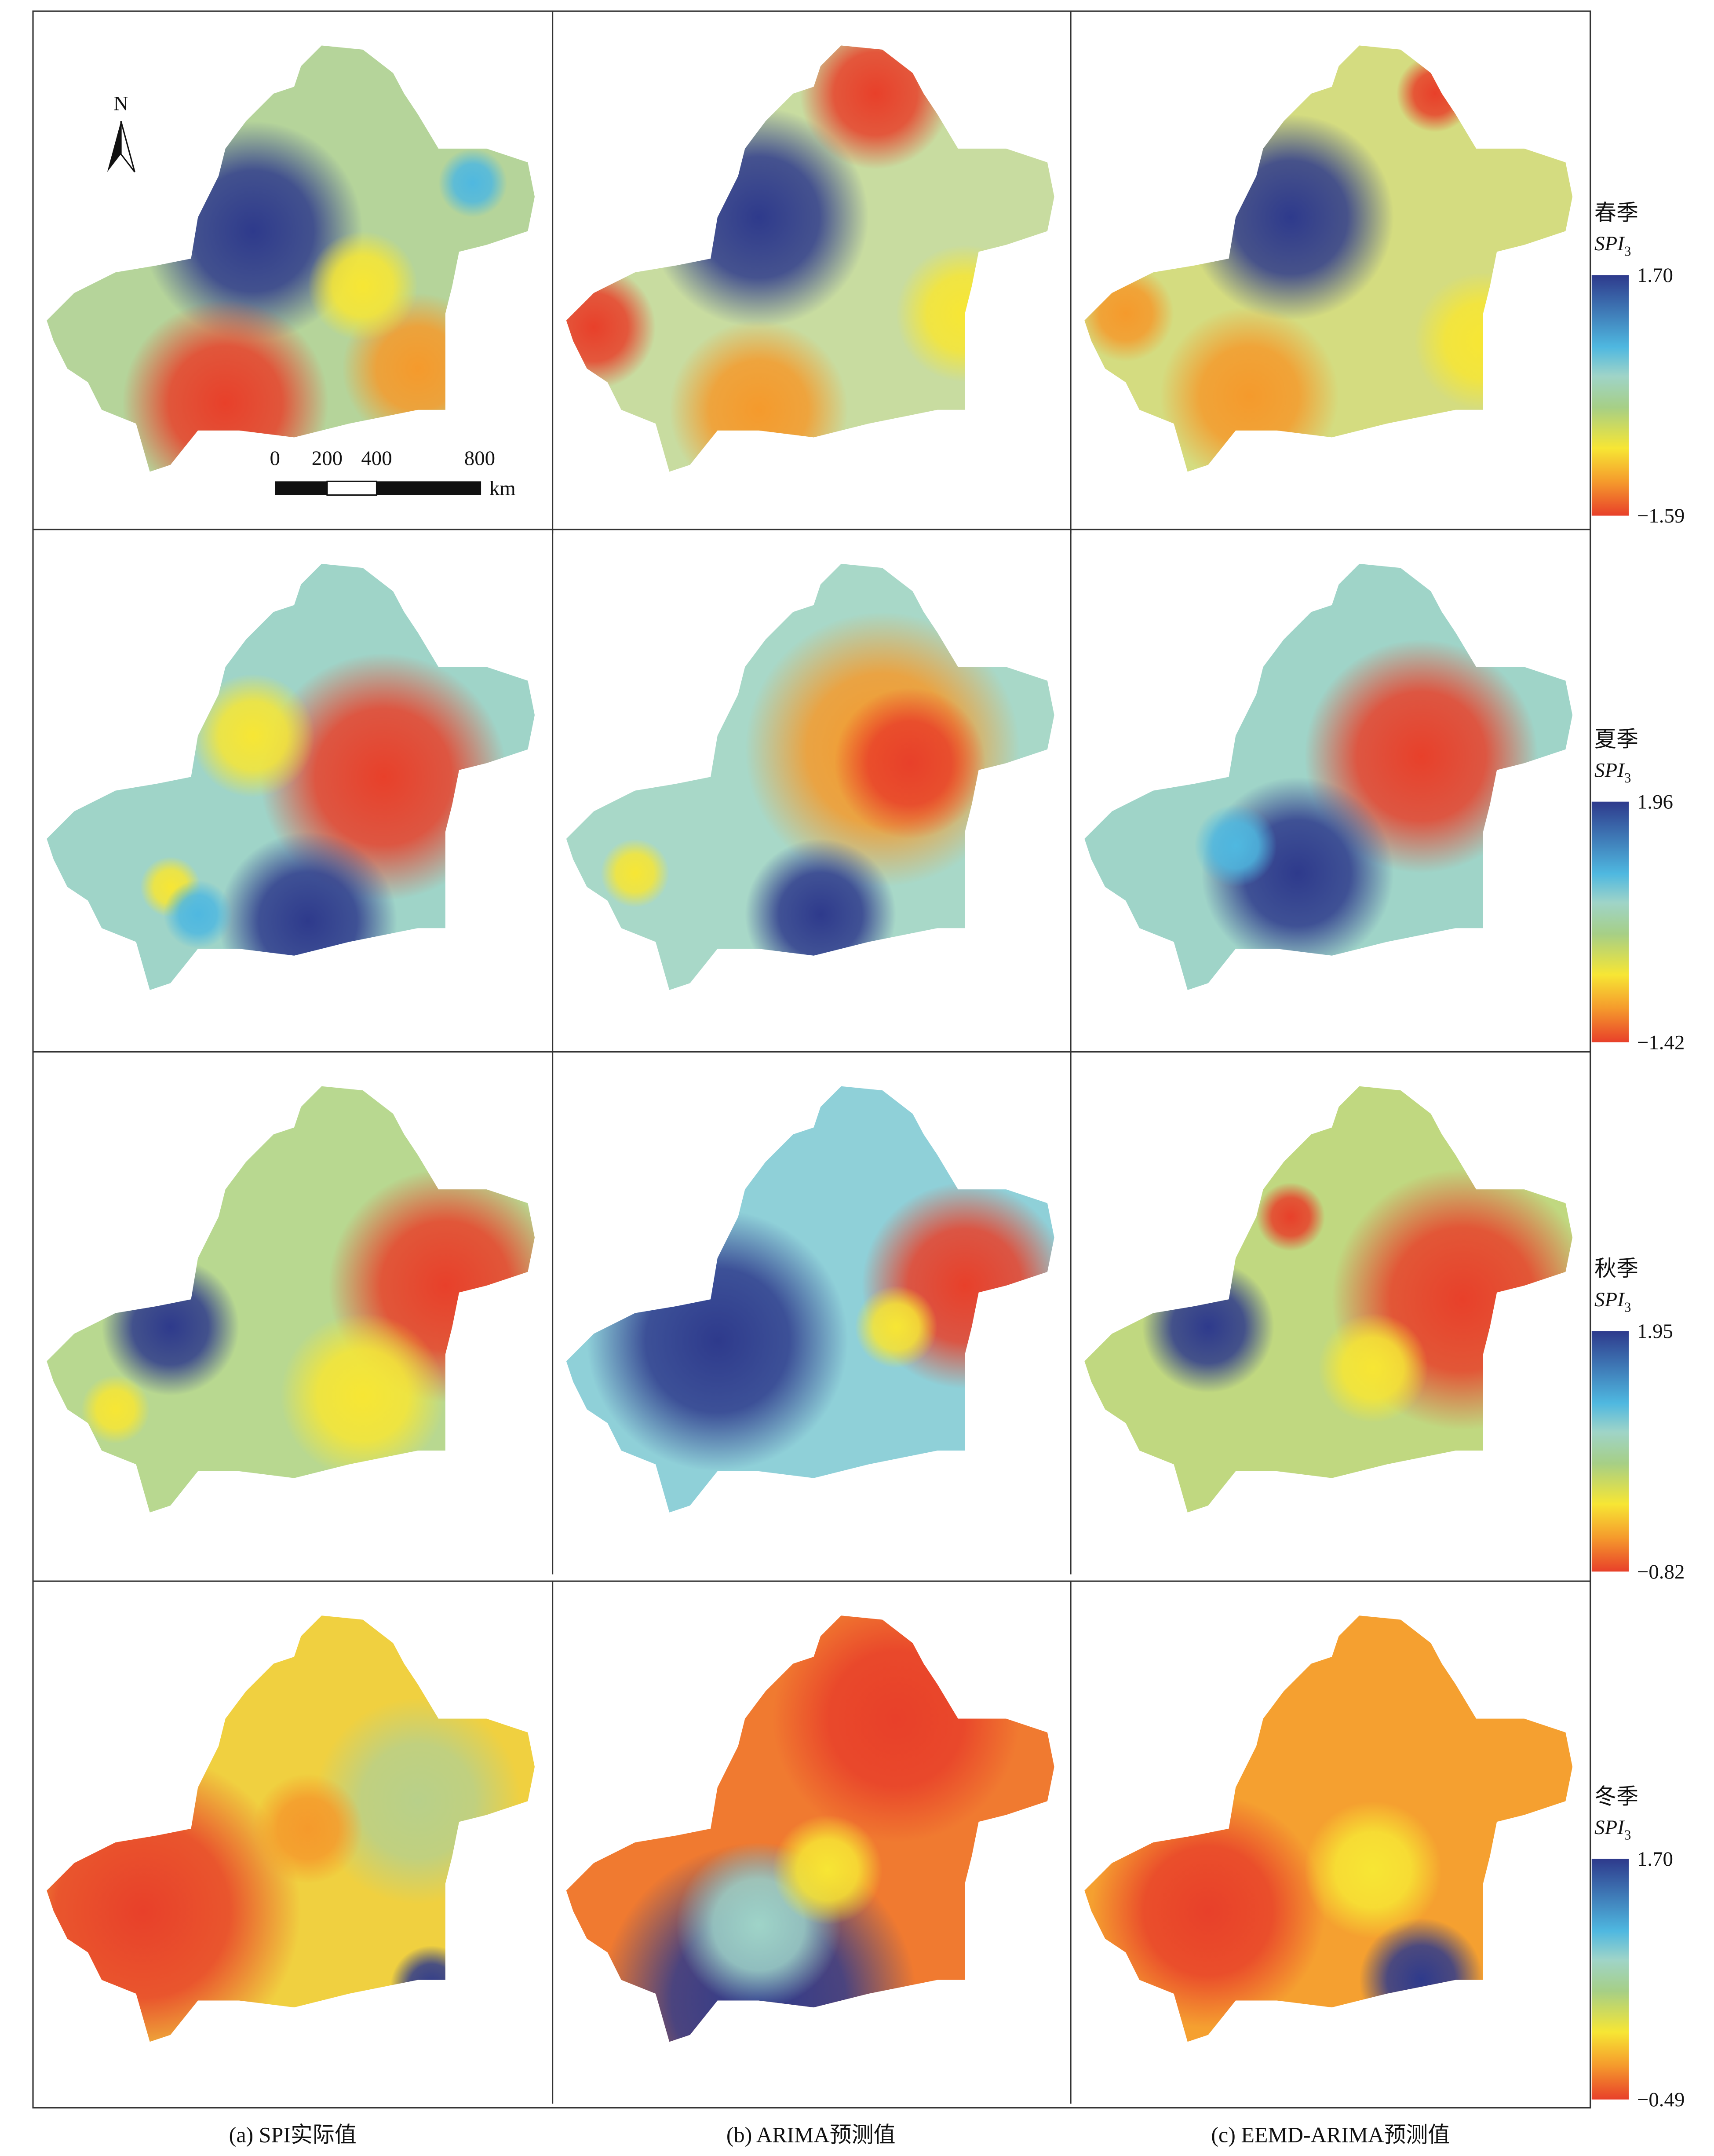 This screenshot has height=2156, width=1714. What do you see at coordinates (1661, 1571) in the screenshot?
I see `legend-min: −0.82` at bounding box center [1661, 1571].